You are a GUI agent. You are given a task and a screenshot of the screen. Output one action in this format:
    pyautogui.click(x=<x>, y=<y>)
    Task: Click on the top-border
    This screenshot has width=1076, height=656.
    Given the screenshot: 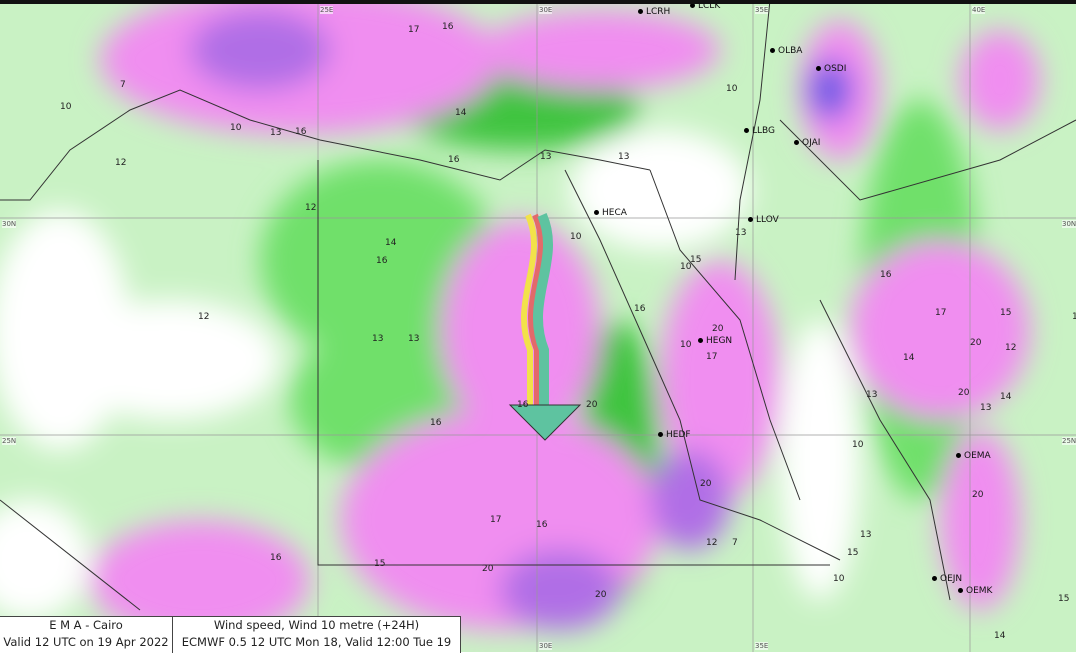 What is the action you would take?
    pyautogui.click(x=538, y=2)
    